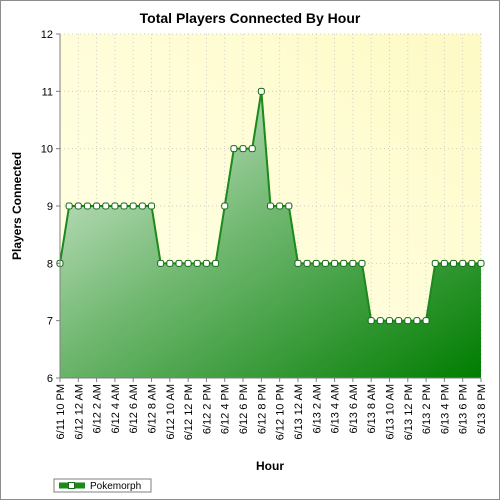 The height and width of the screenshot is (500, 500). Describe the element at coordinates (226, 409) in the screenshot. I see `x-tick-label: 6/12 4 PM` at that location.